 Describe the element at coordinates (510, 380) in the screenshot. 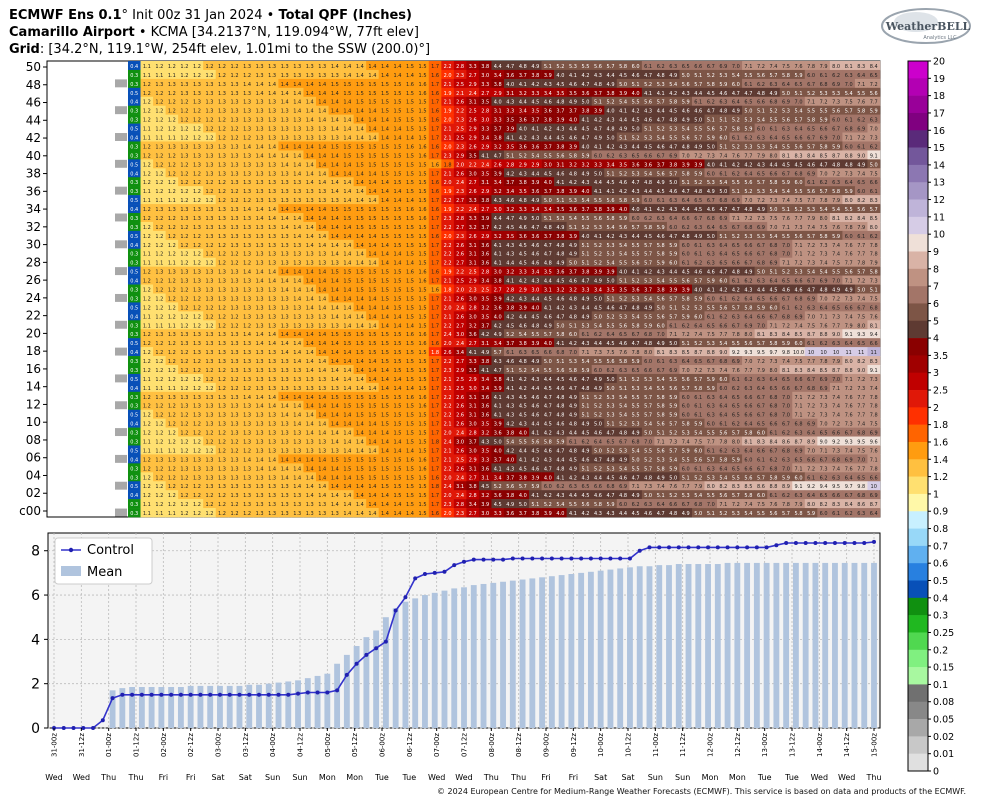

I see `heatmap-cell-label: 4.1` at that location.